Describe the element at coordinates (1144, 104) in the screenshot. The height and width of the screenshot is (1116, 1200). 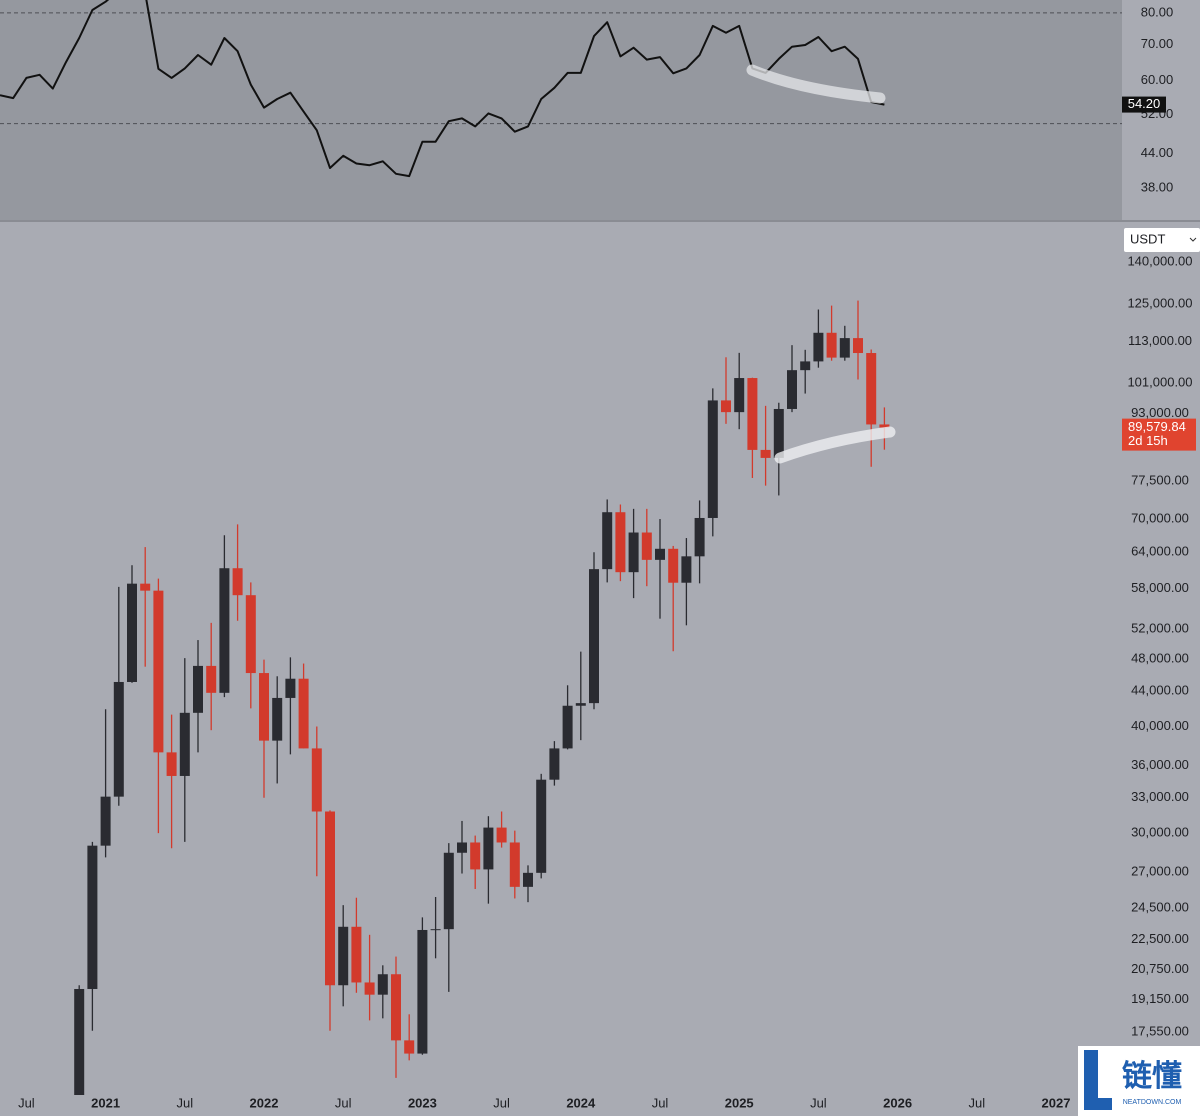
I see `current-rsi-box` at that location.